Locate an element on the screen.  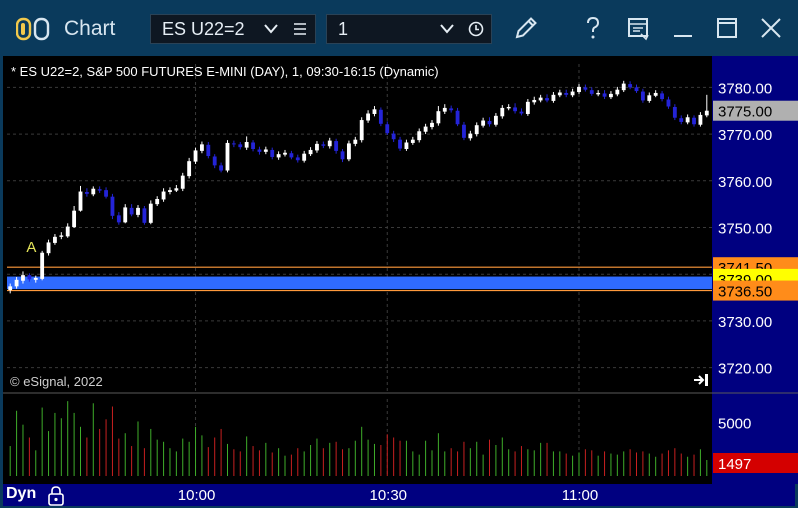
price-band is located at coordinates (359, 283).